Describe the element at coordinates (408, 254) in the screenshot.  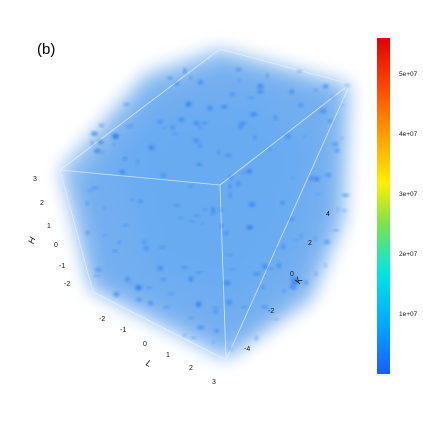
I see `colorbar-tick-label: 2e+07` at that location.